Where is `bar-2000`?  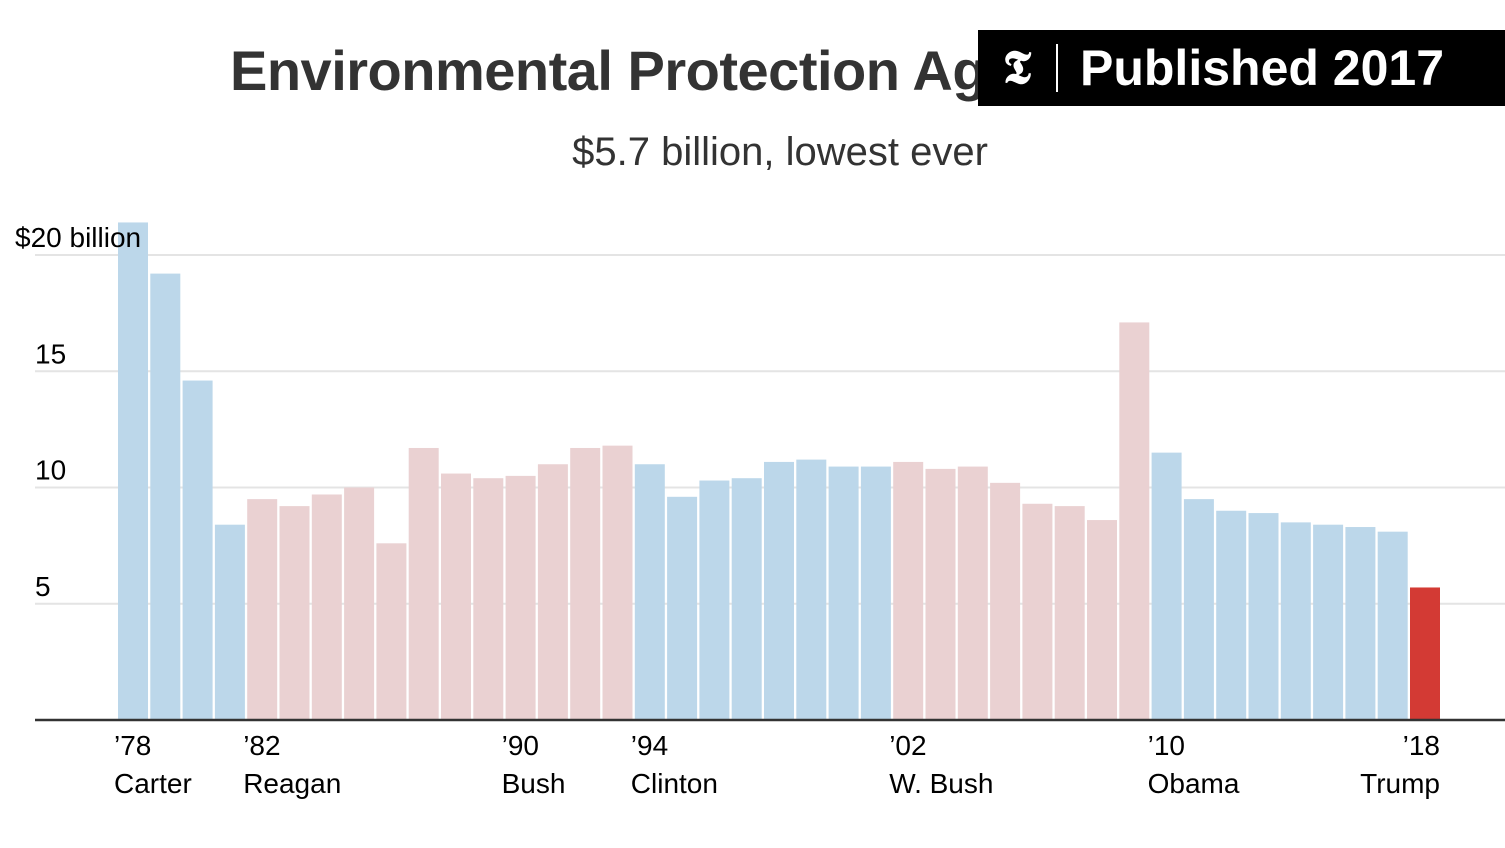 bar-2000 is located at coordinates (843, 593).